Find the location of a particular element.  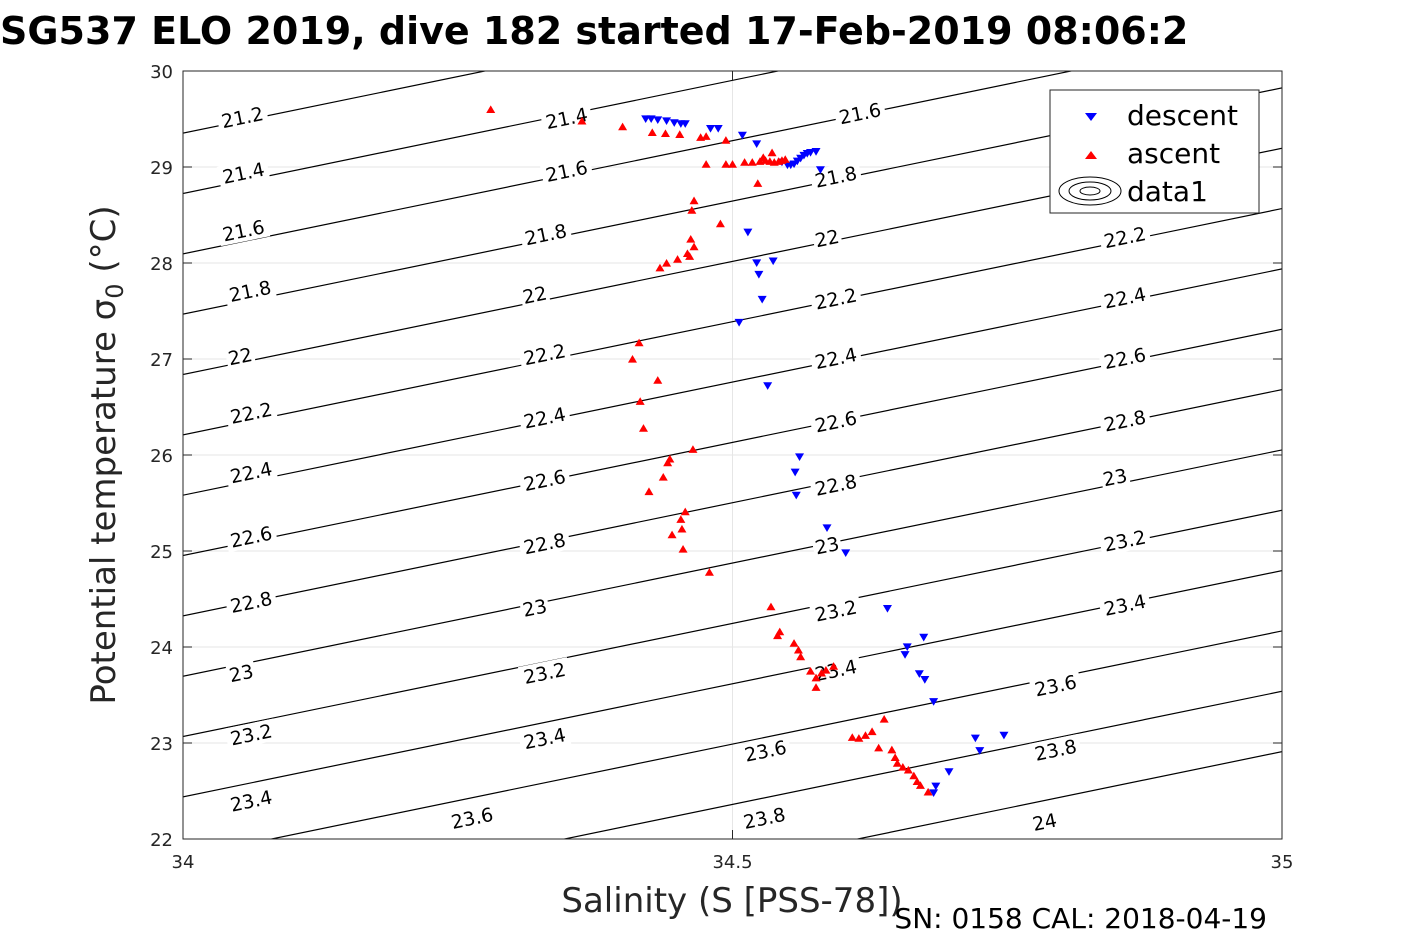

y-axis-title-subscript: 0 is located at coordinates (115, 290).